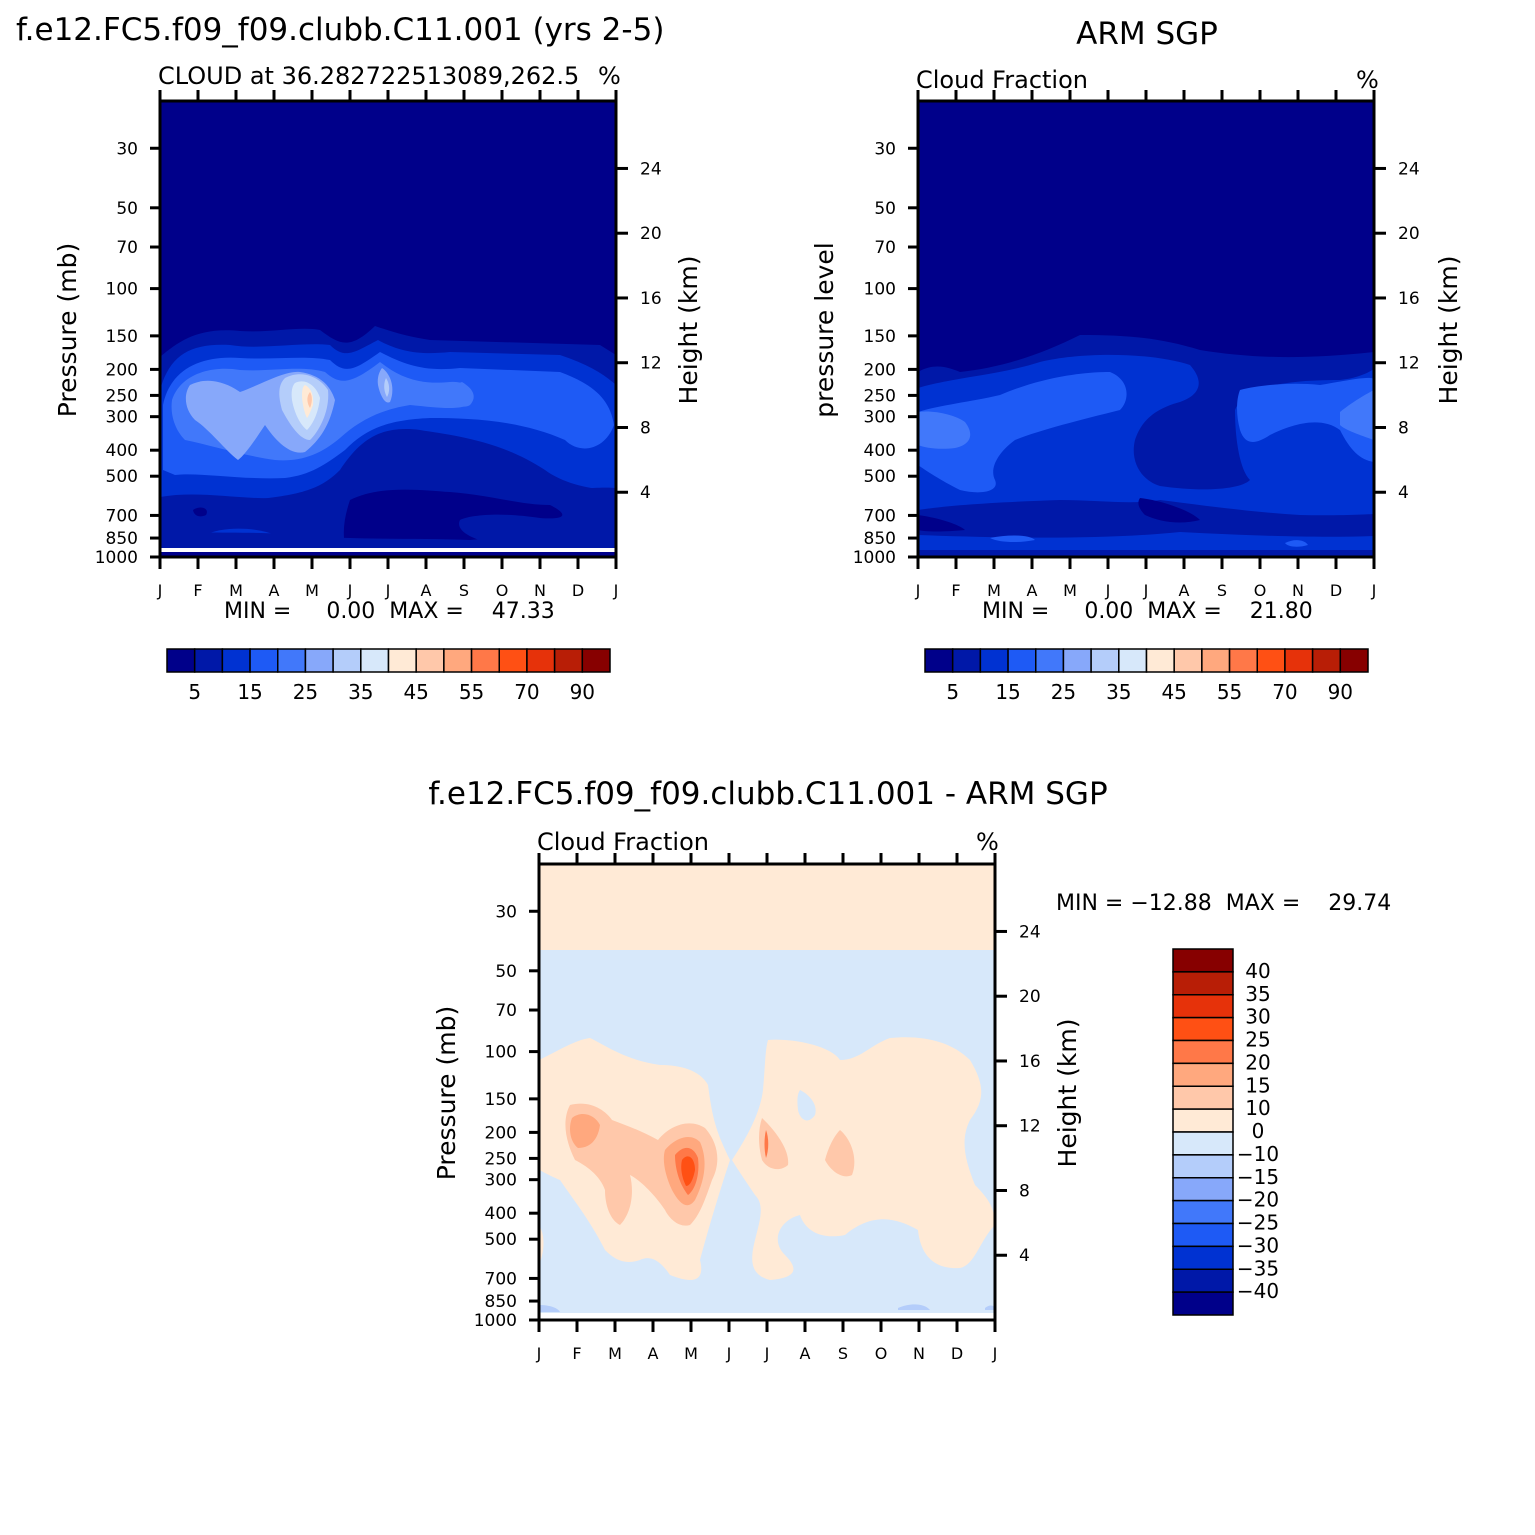 This screenshot has width=1535, height=1535. I want to click on contour-sep-max, so click(461, 394).